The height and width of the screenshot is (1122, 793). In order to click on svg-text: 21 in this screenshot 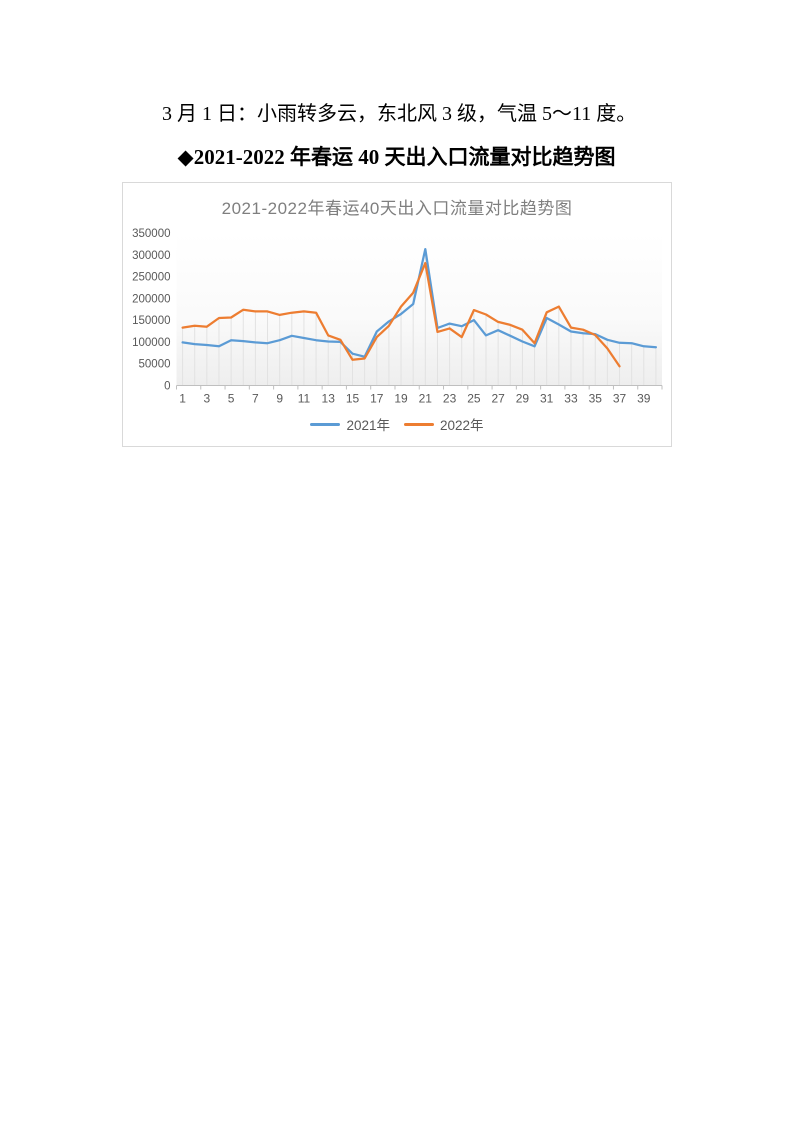, I will do `click(426, 399)`.